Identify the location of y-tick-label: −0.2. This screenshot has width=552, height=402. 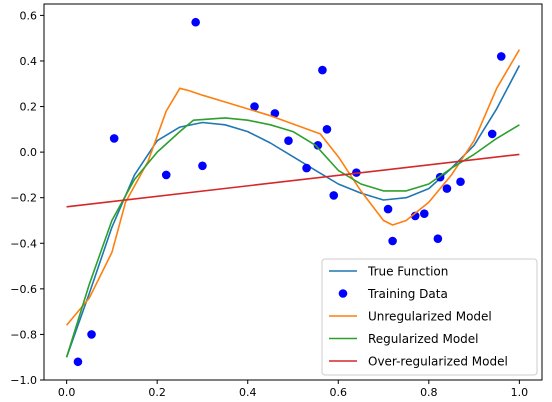
(23, 198).